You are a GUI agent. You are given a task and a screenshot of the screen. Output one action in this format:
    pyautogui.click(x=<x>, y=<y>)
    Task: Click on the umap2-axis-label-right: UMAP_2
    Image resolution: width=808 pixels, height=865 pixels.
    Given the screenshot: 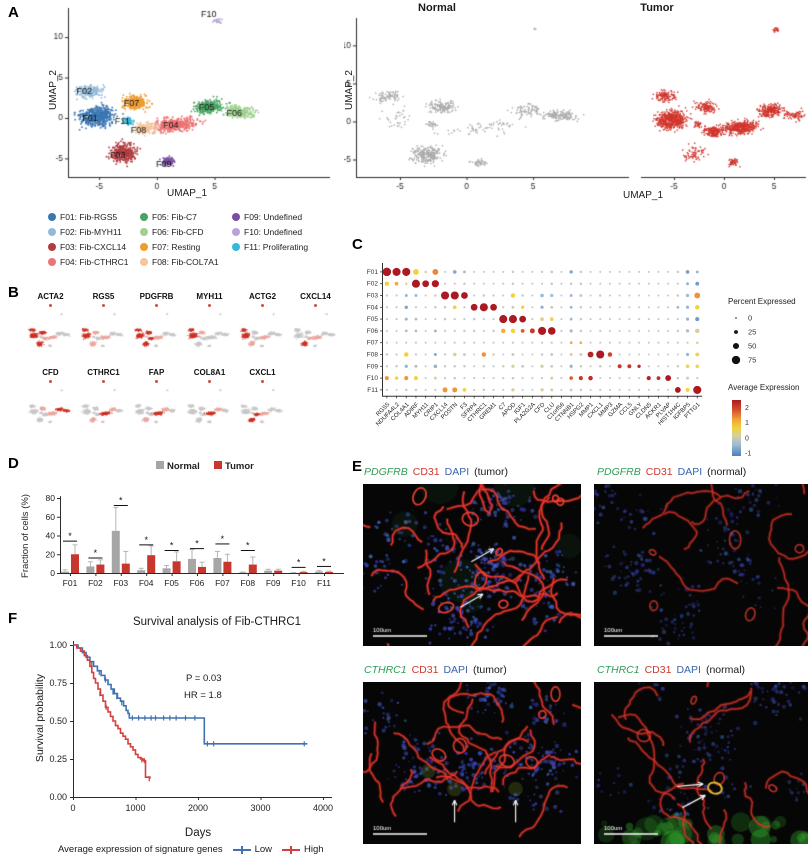 What is the action you would take?
    pyautogui.click(x=349, y=90)
    